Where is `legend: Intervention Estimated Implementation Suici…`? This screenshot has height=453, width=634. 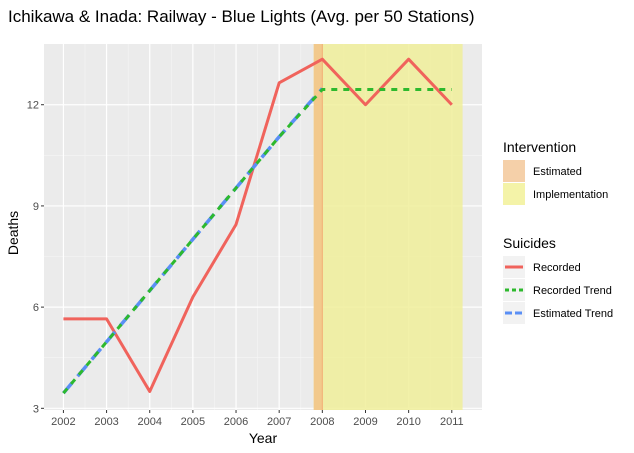 legend: Intervention Estimated Implementation Suici… is located at coordinates (558, 231).